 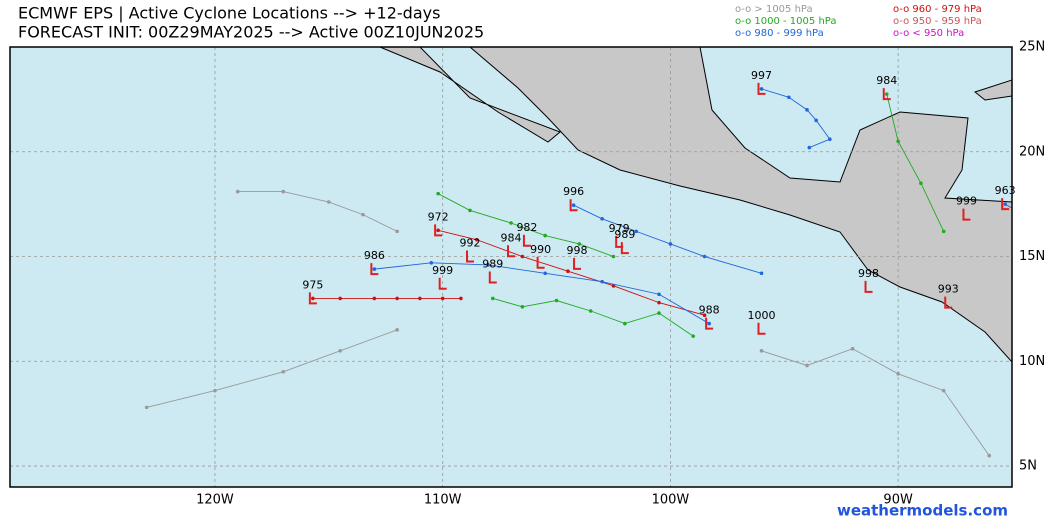 What do you see at coordinates (709, 310) in the screenshot?
I see `storm-pressure: 988` at bounding box center [709, 310].